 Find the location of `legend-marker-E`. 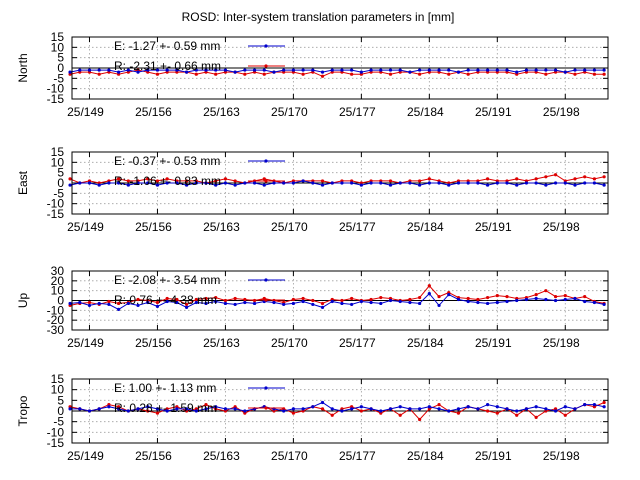

legend-marker-E is located at coordinates (266, 161).